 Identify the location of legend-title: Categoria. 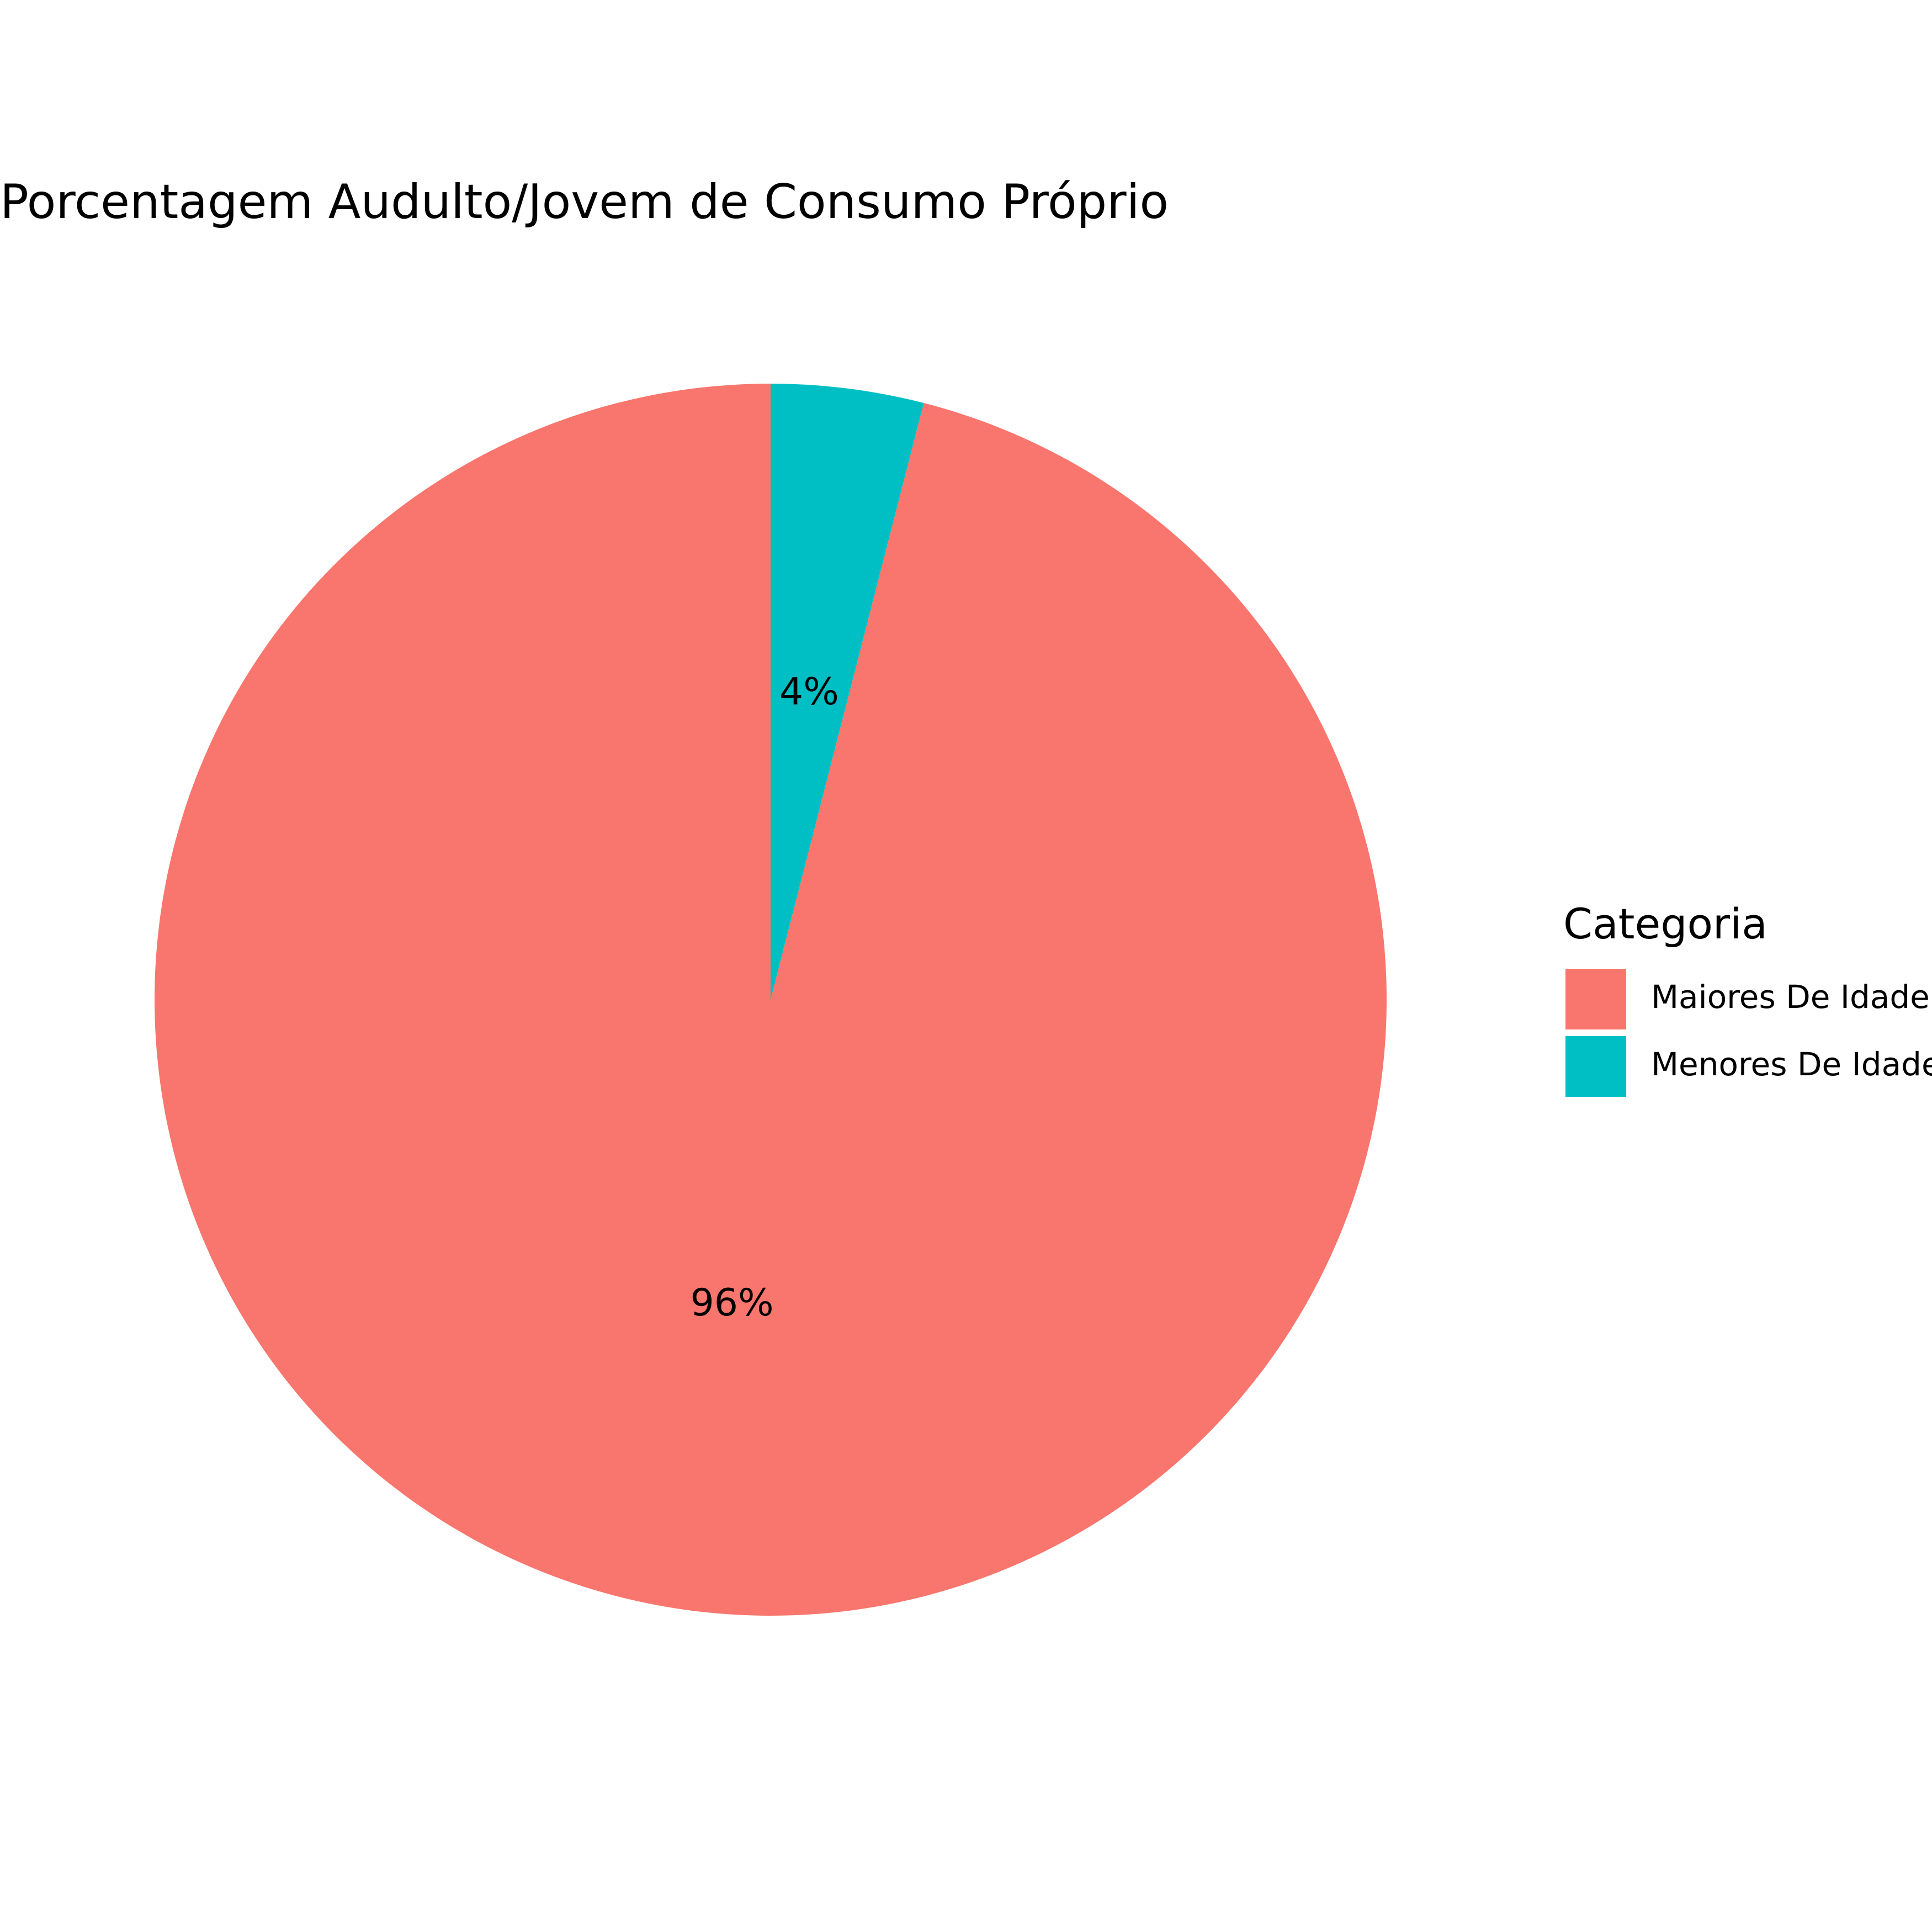
(1666, 924).